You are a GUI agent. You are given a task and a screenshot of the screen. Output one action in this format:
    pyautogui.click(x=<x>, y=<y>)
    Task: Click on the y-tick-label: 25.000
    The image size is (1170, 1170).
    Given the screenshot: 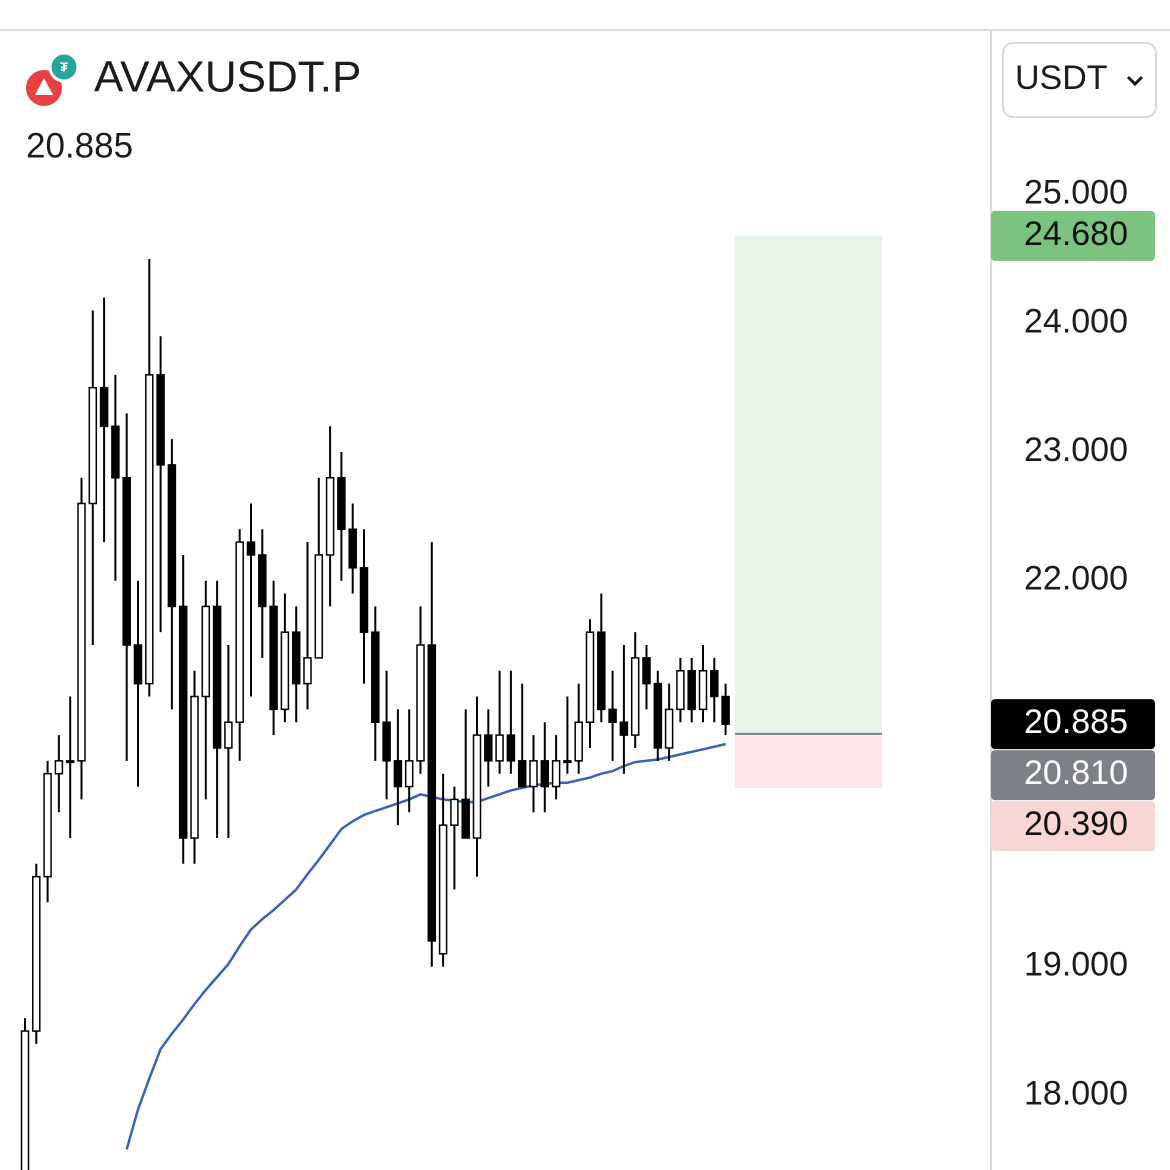 What is the action you would take?
    pyautogui.click(x=1076, y=193)
    